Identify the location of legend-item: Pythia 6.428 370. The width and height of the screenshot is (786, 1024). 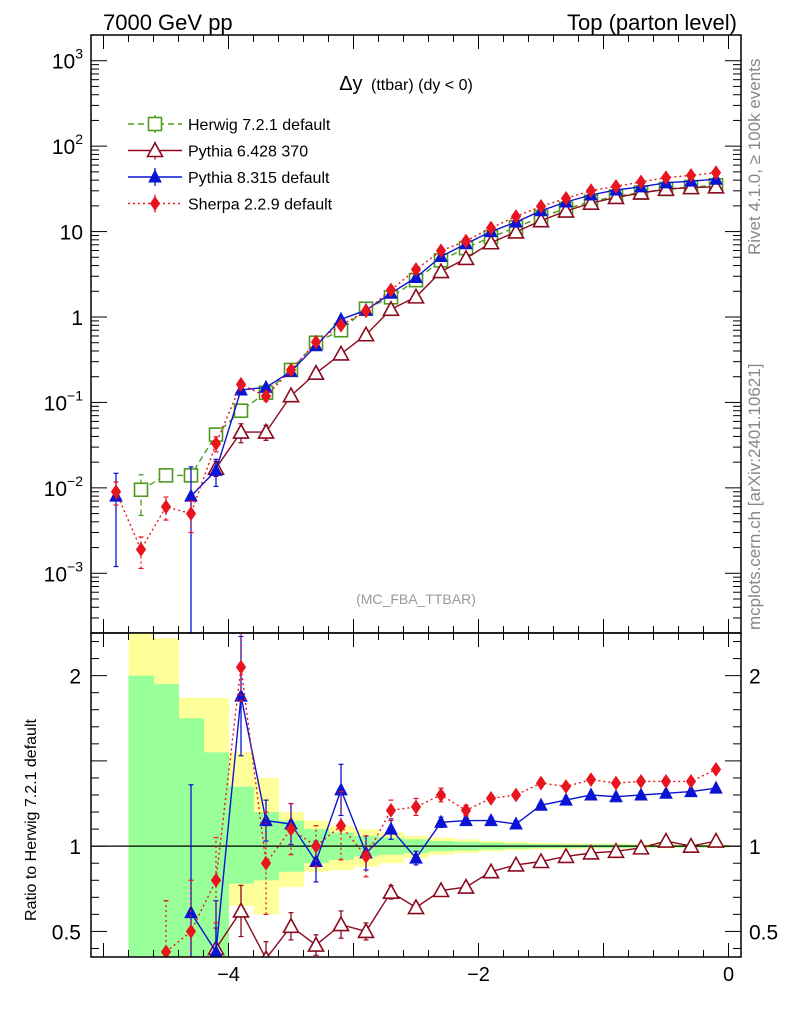
(218, 151).